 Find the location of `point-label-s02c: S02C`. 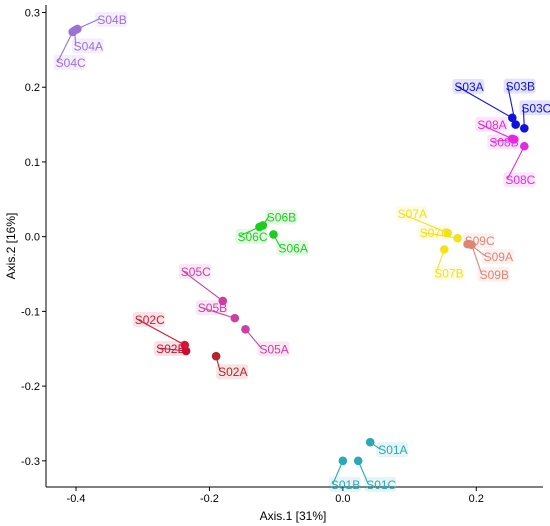

point-label-s02c: S02C is located at coordinates (150, 320).